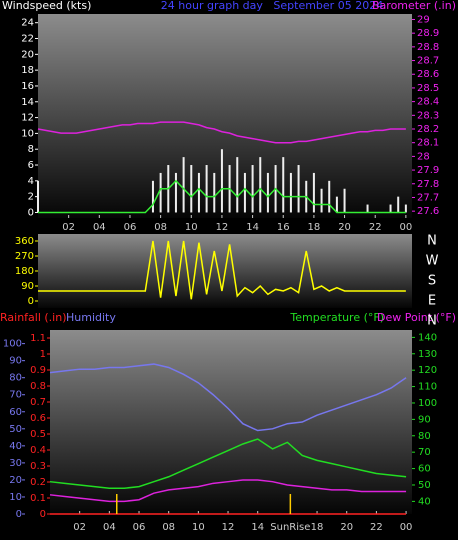 The height and width of the screenshot is (540, 458). What do you see at coordinates (414, 6) in the screenshot?
I see `y2-axis-title: Barometer (.in)` at bounding box center [414, 6].